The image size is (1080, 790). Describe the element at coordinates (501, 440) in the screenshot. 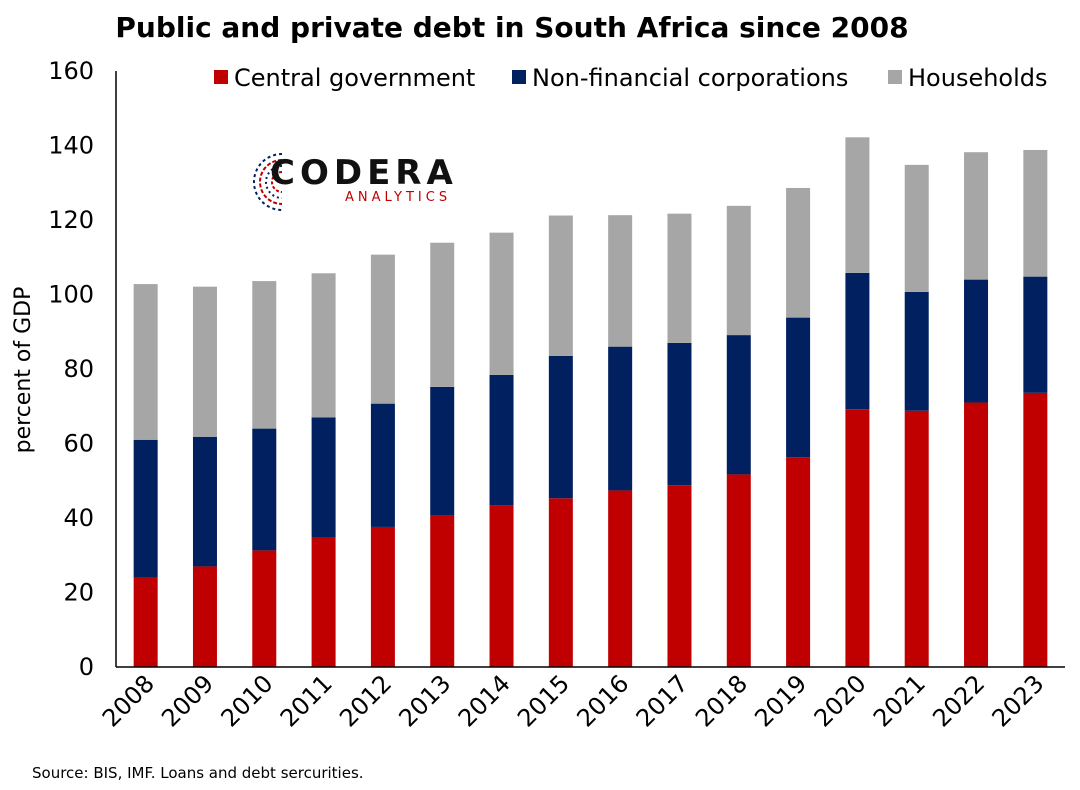

I see `bar-segment-non-financial-corporations-2014` at that location.